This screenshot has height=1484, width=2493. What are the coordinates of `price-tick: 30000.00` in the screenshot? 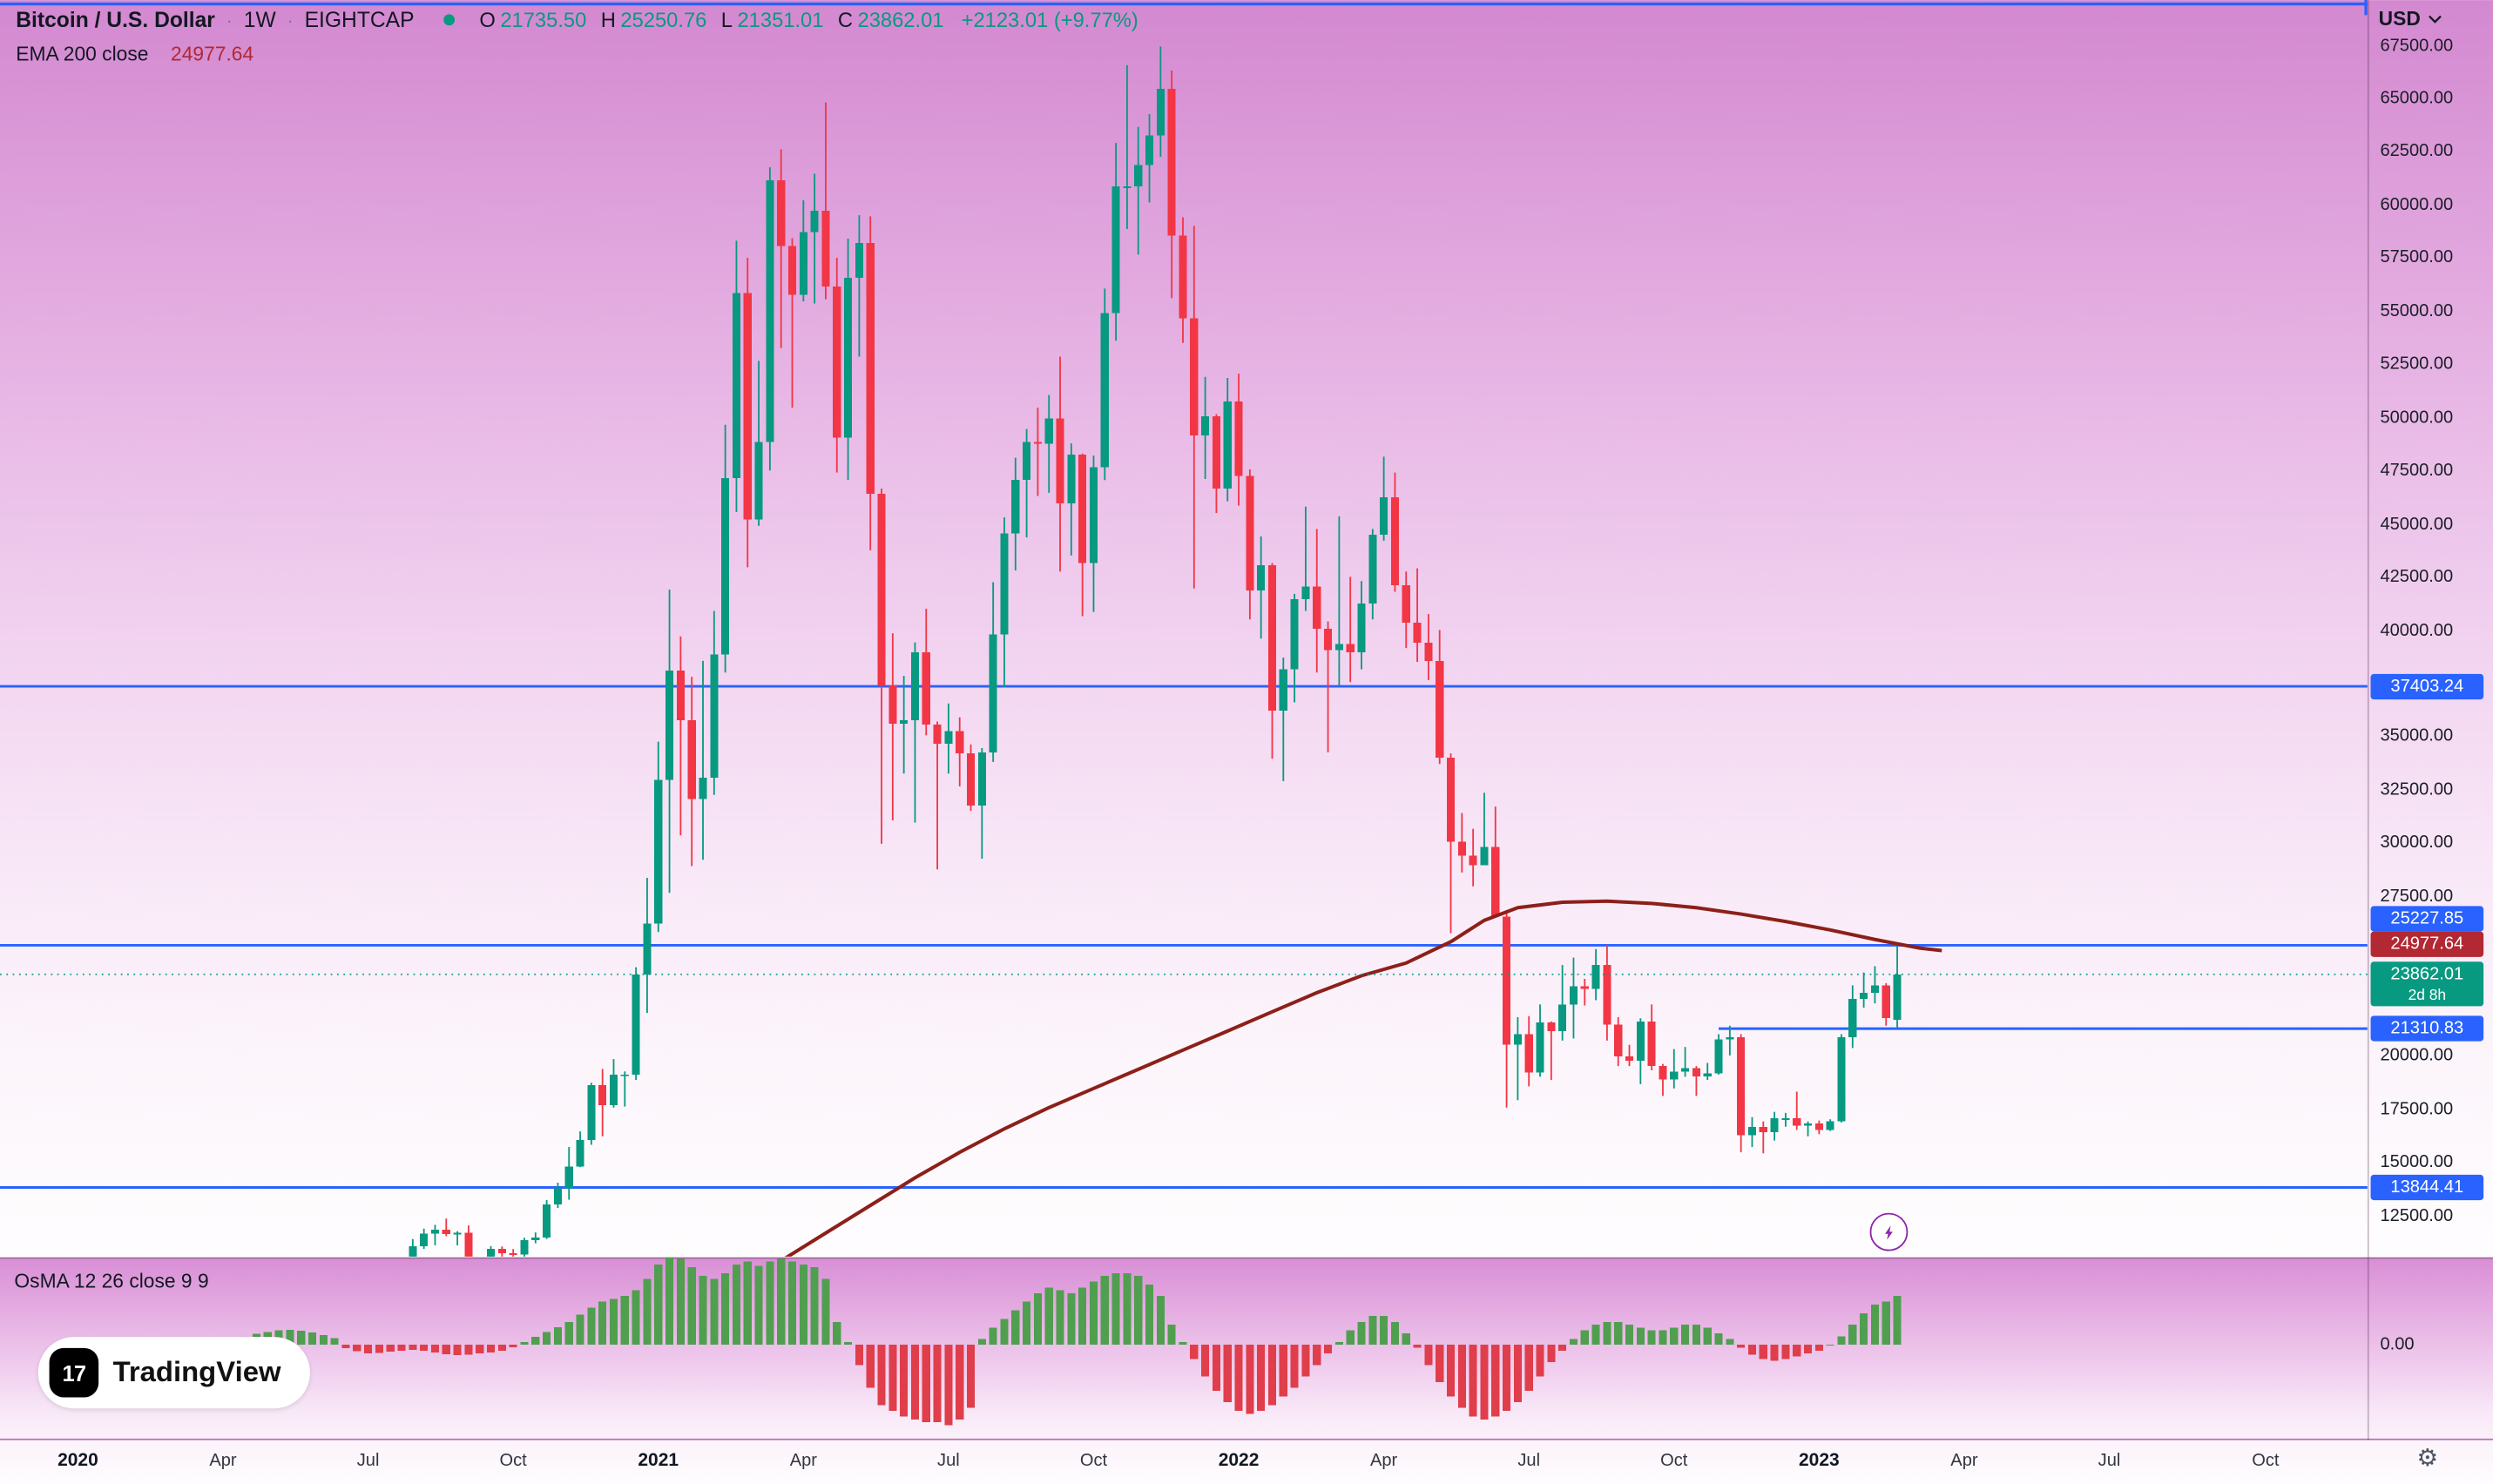 It's located at (2417, 843).